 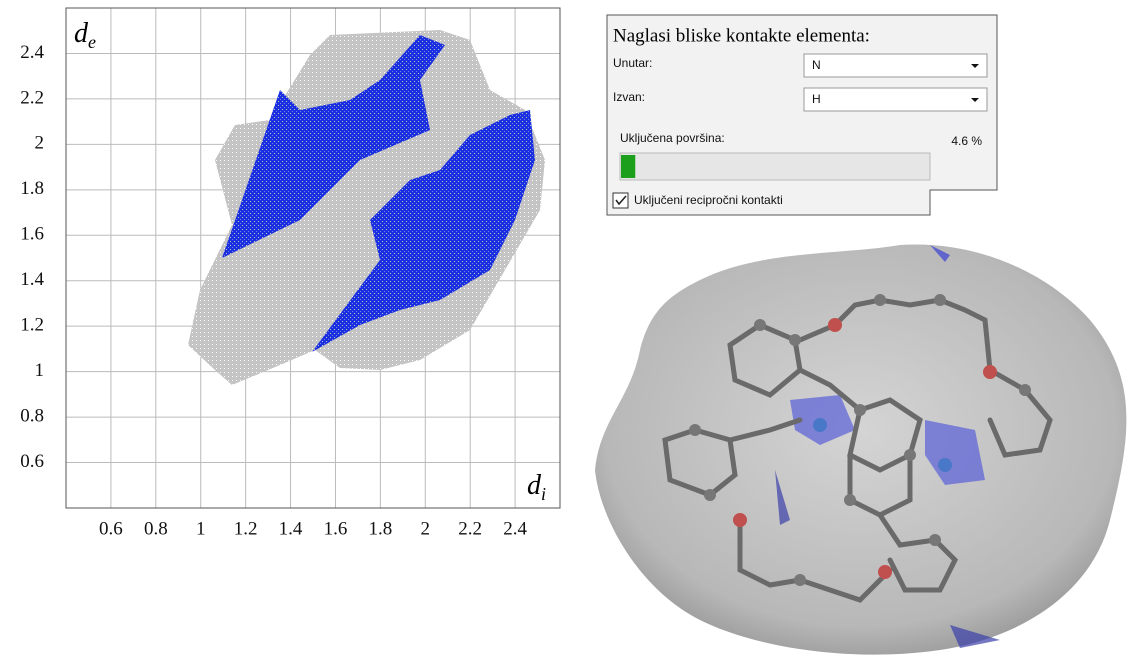 I want to click on x-tick-label: 0.6, so click(x=111, y=528).